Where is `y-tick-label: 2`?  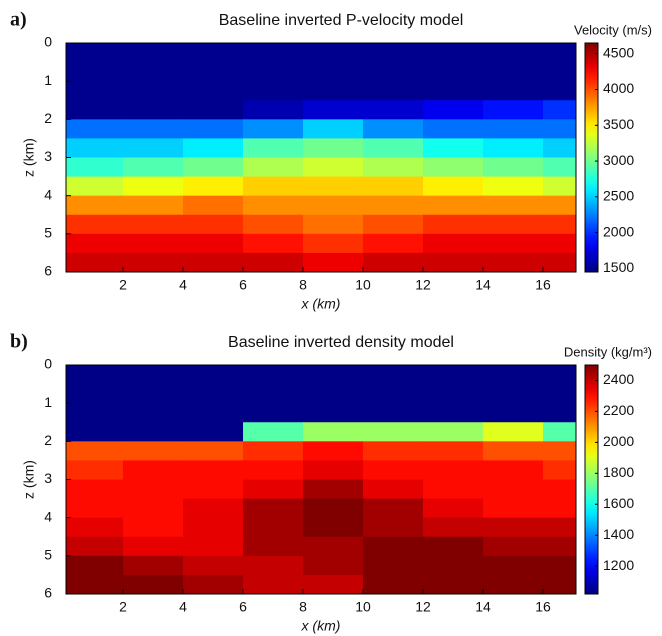
y-tick-label: 2 is located at coordinates (48, 440).